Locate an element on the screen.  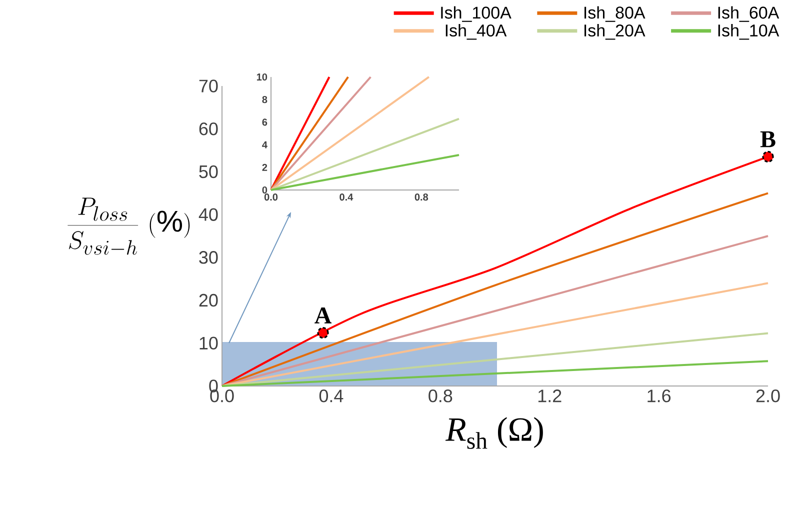
y-tick-label: 60 is located at coordinates (208, 129).